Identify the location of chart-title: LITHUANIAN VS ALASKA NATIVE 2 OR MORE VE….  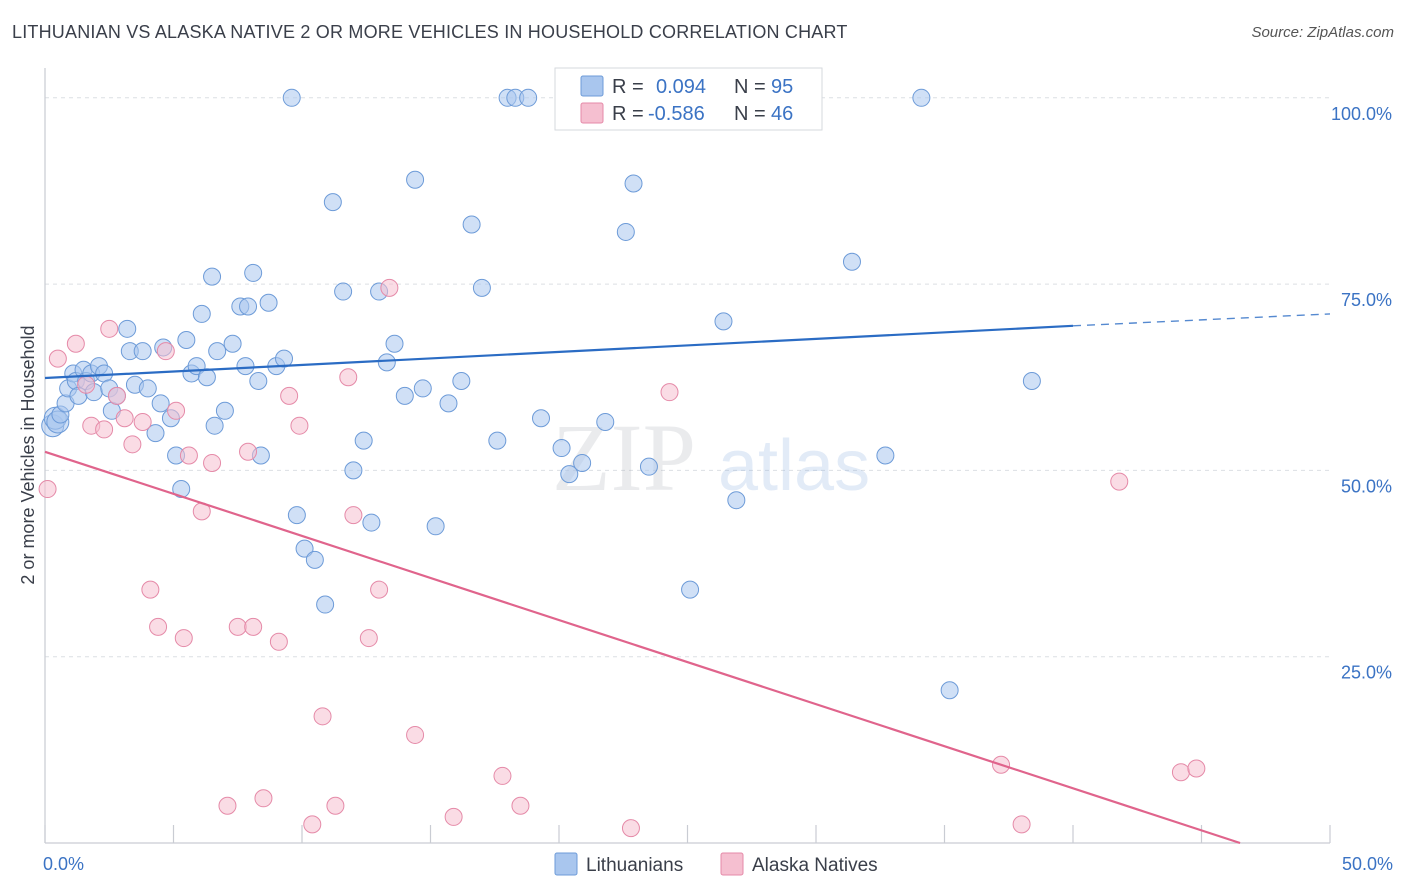
(430, 32).